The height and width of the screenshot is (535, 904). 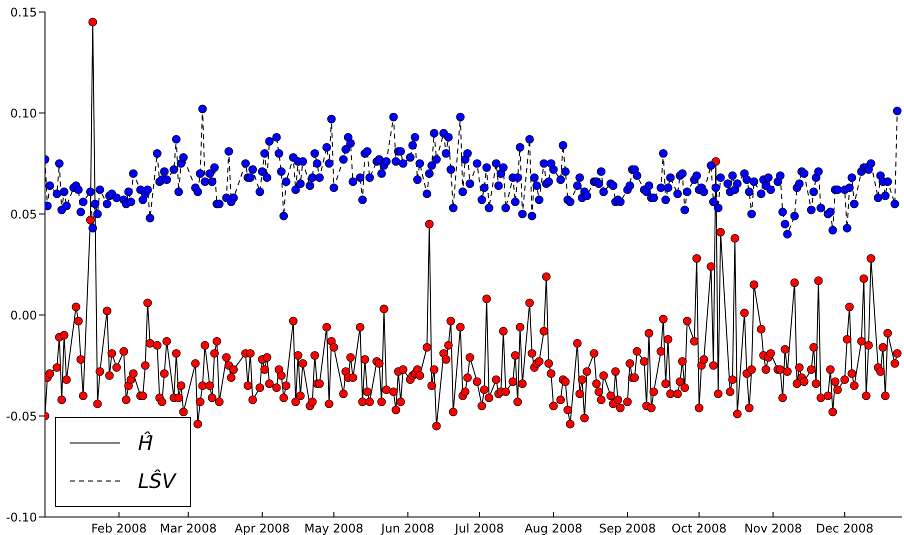 What do you see at coordinates (146, 443) in the screenshot?
I see `legend-label: Ĥ̂` at bounding box center [146, 443].